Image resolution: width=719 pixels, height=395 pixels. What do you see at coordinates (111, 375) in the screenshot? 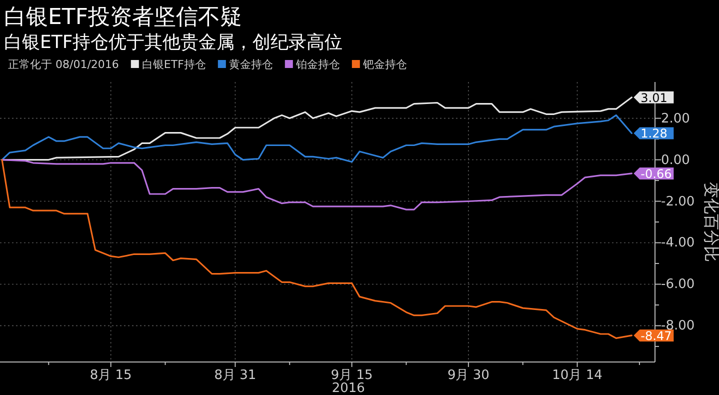
I see `x-tick-label: 8月 15` at bounding box center [111, 375].